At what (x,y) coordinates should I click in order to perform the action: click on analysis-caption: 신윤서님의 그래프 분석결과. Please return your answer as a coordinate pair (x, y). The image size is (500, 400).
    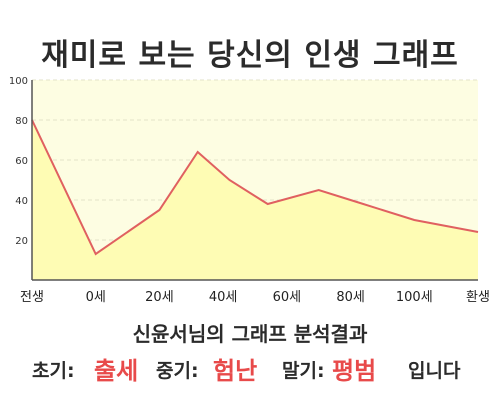
    Looking at the image, I should click on (250, 334).